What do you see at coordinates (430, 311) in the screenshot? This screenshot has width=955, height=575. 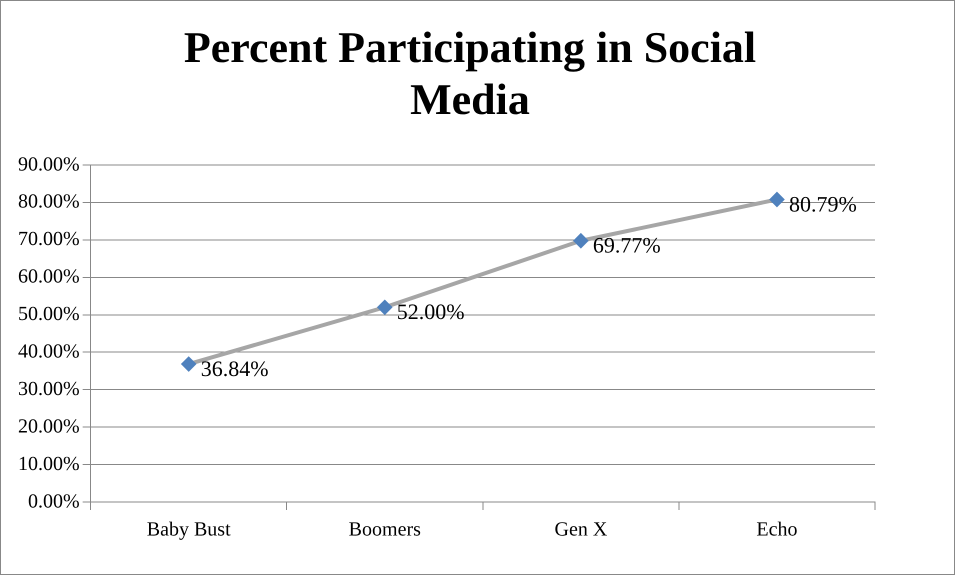 I see `data-label: 52.00%` at bounding box center [430, 311].